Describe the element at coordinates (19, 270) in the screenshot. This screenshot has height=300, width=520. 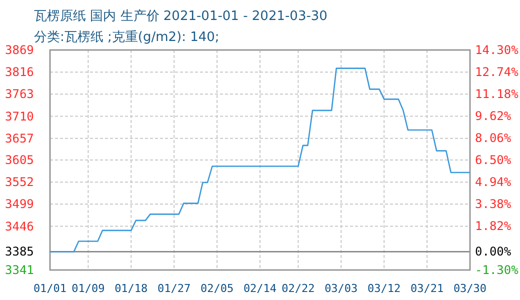
I see `y-tick-label: 3341` at that location.